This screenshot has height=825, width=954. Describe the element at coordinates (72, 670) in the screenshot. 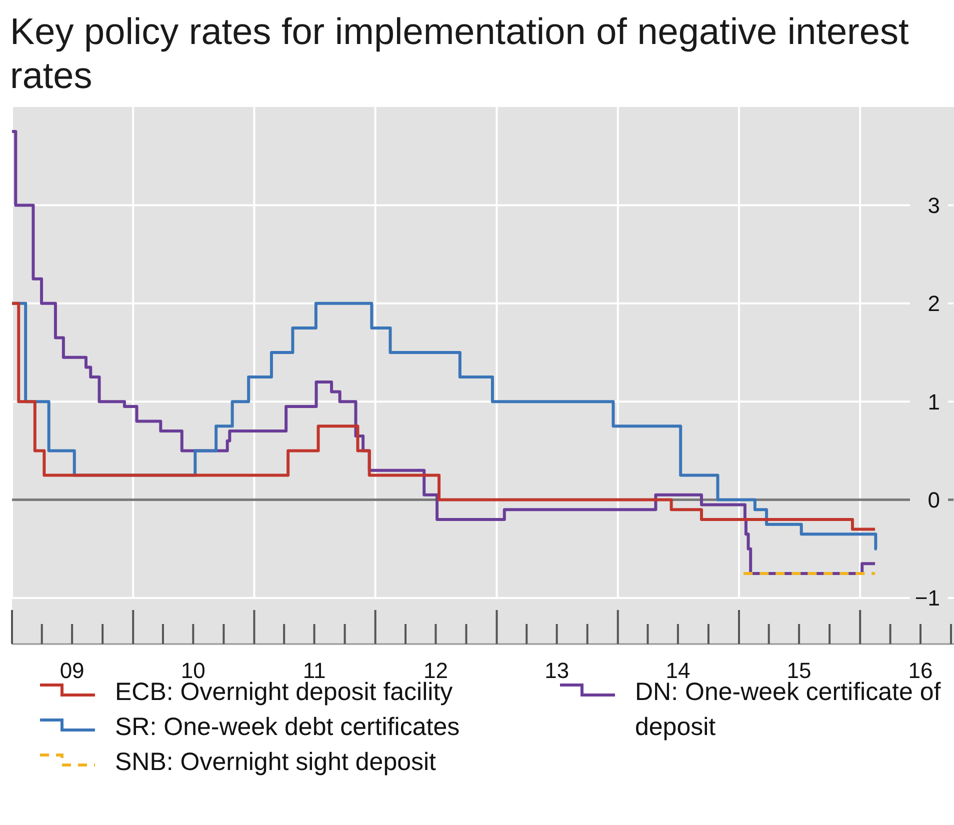

I see `x-tick-label: 09` at that location.